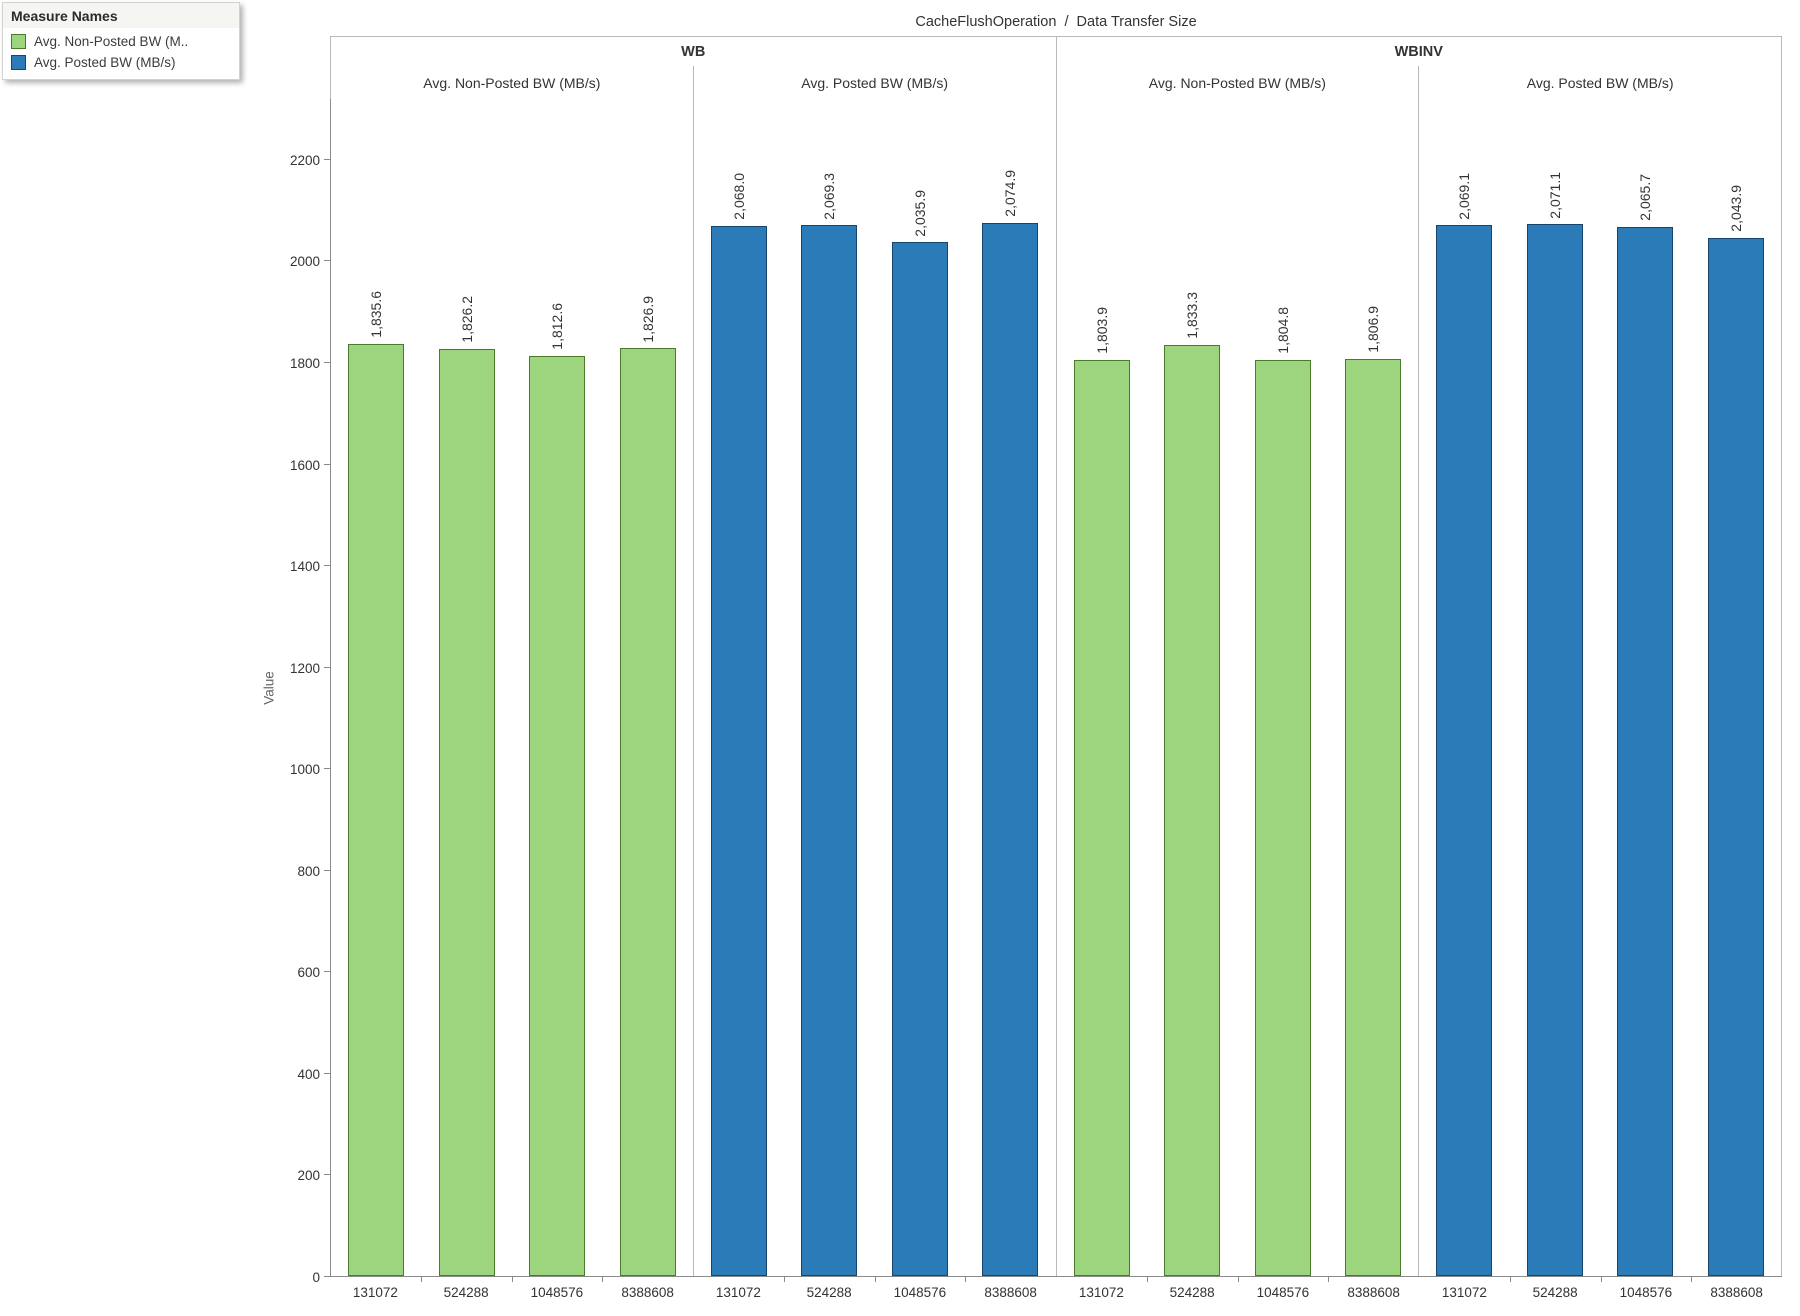  I want to click on green-swatch-icon, so click(18, 41).